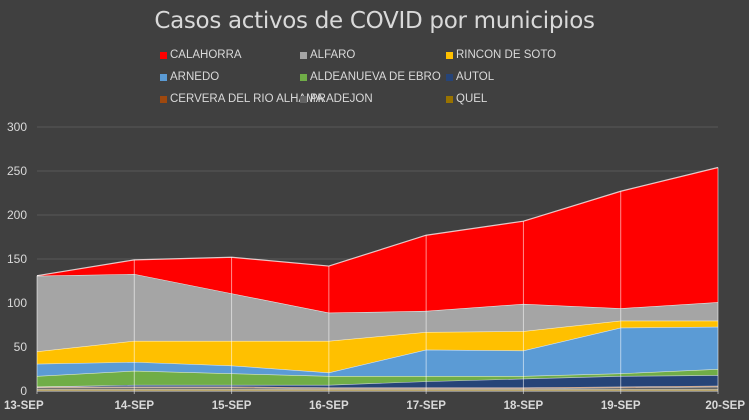 The height and width of the screenshot is (420, 749). I want to click on legend-item: ALFARO, so click(327, 55).